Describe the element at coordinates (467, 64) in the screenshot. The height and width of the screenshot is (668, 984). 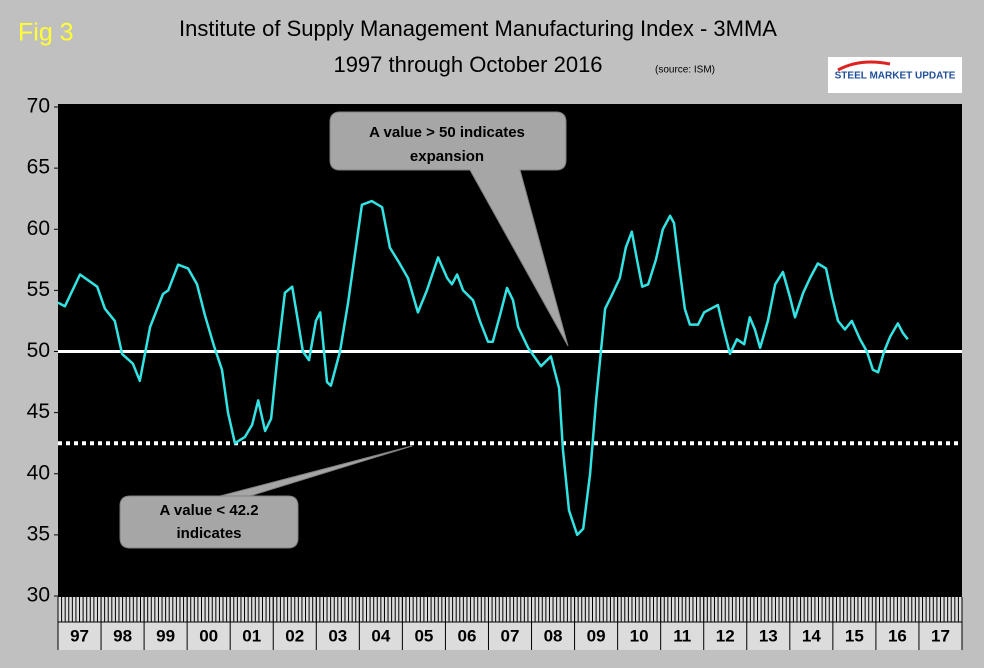
I see `chart-subtitle: 1997 through October 2016` at that location.